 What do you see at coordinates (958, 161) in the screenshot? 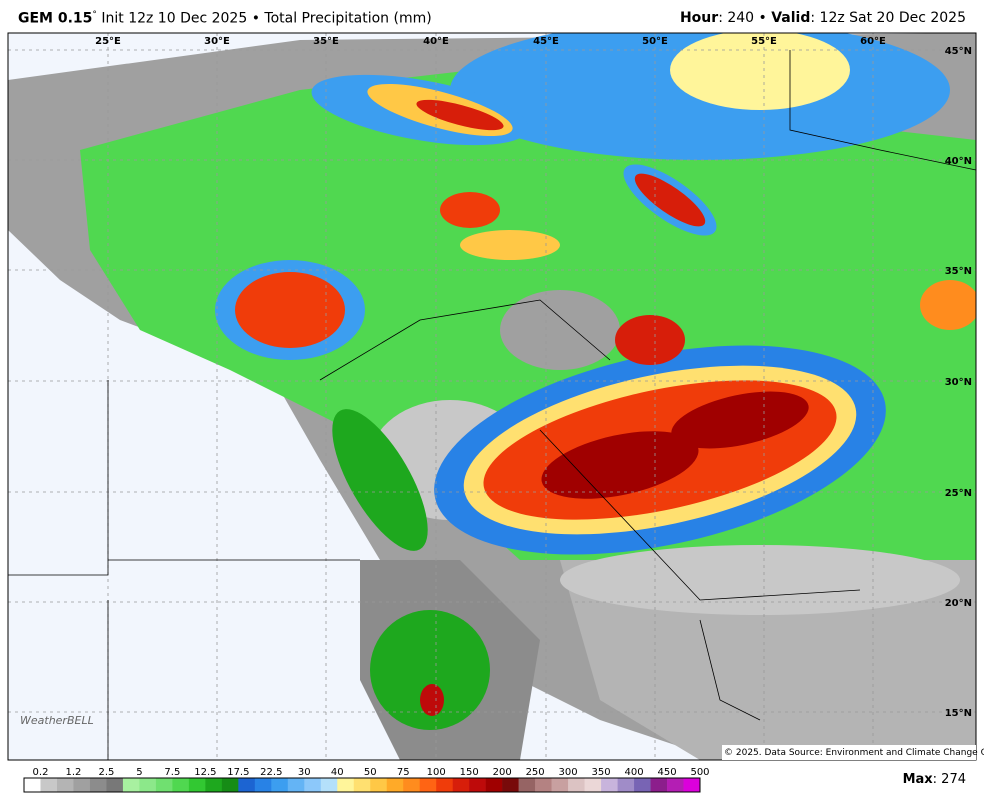
I see `lat-label: 40°N` at bounding box center [958, 161].